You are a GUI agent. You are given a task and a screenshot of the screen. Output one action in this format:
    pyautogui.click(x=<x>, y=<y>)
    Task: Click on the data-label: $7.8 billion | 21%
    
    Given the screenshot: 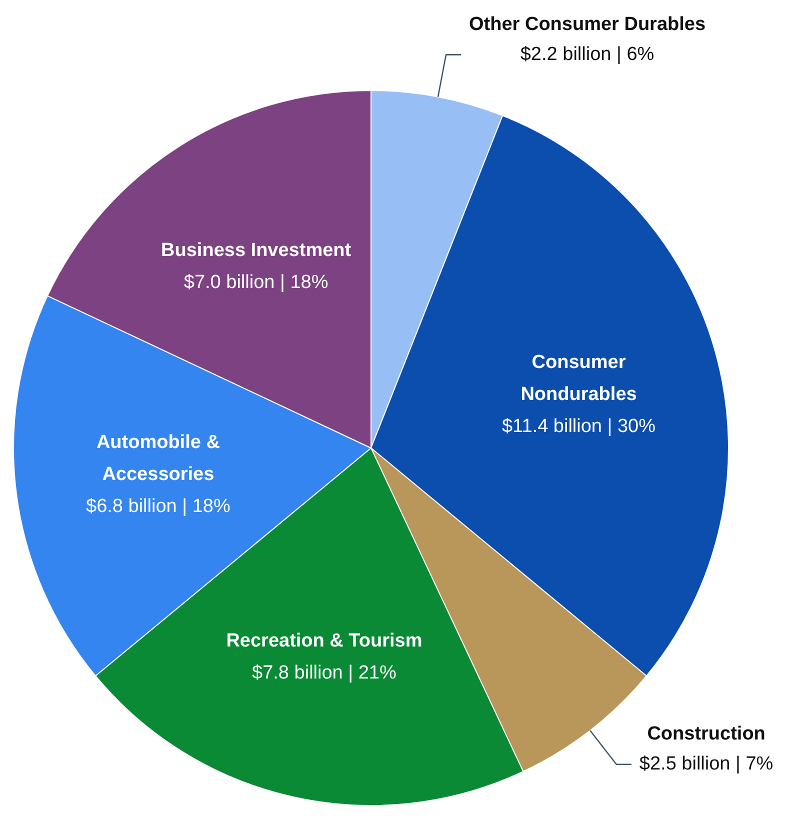 What is the action you would take?
    pyautogui.click(x=324, y=673)
    